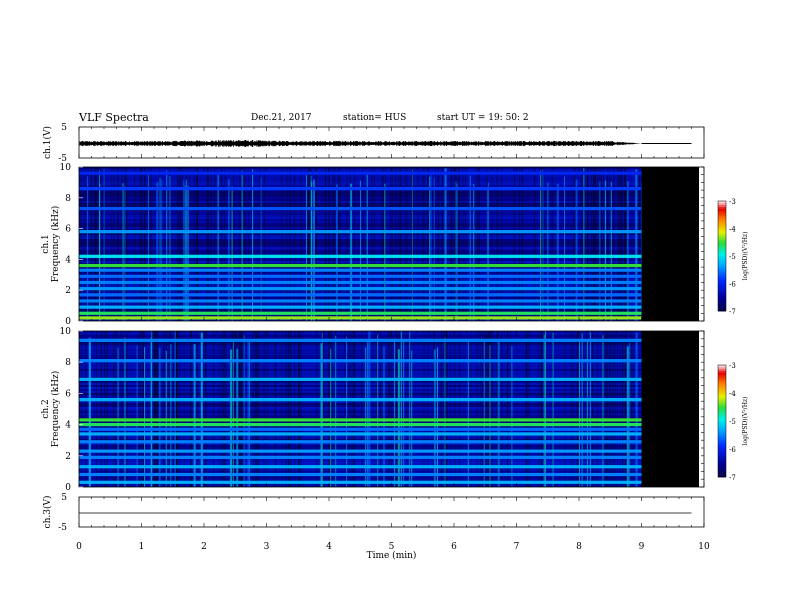  What do you see at coordinates (360, 282) in the screenshot?
I see `frequency-band-2-5khz` at bounding box center [360, 282].